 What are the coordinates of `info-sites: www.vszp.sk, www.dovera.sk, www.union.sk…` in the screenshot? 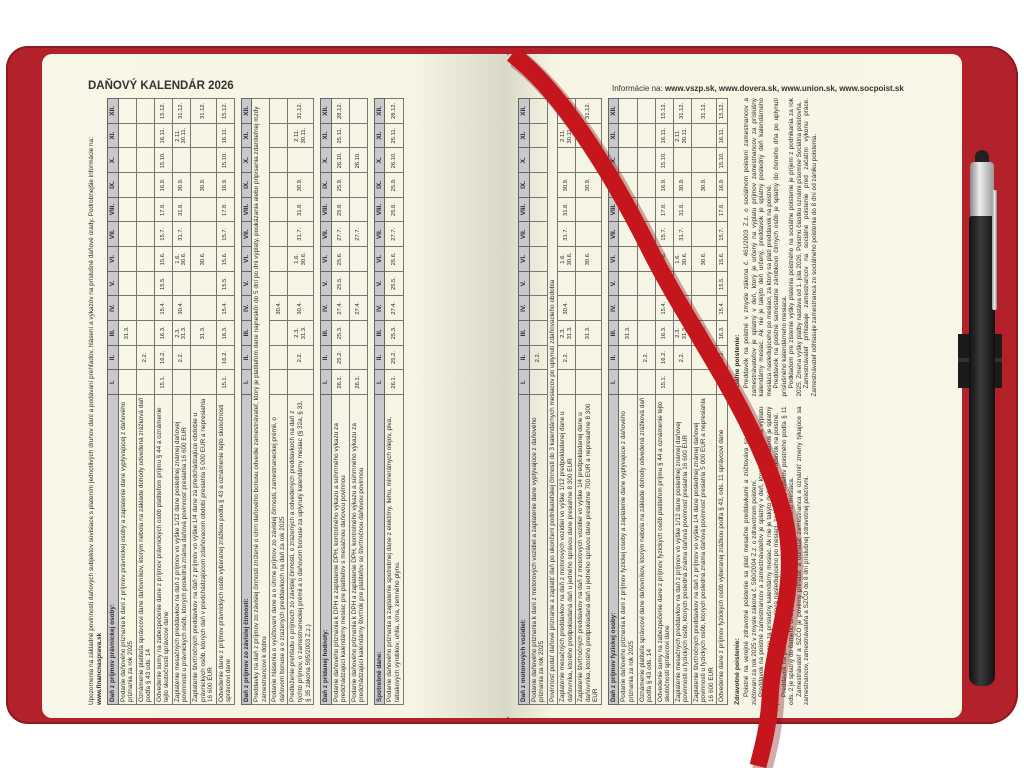 It's located at (784, 88).